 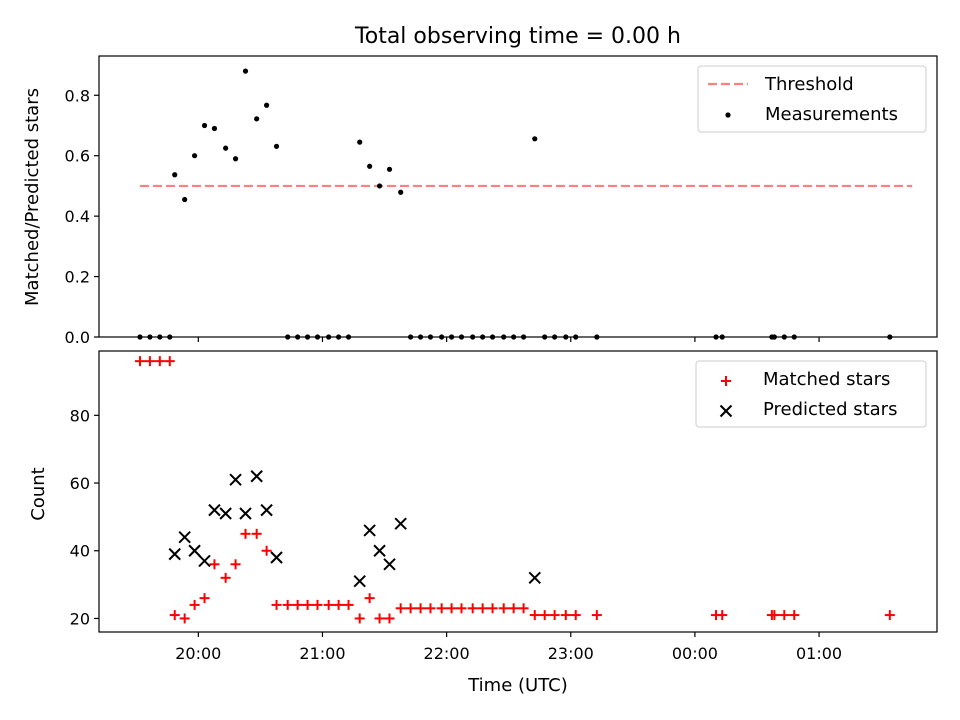 I want to click on count-xlabel: Time (UTC), so click(x=517, y=685).